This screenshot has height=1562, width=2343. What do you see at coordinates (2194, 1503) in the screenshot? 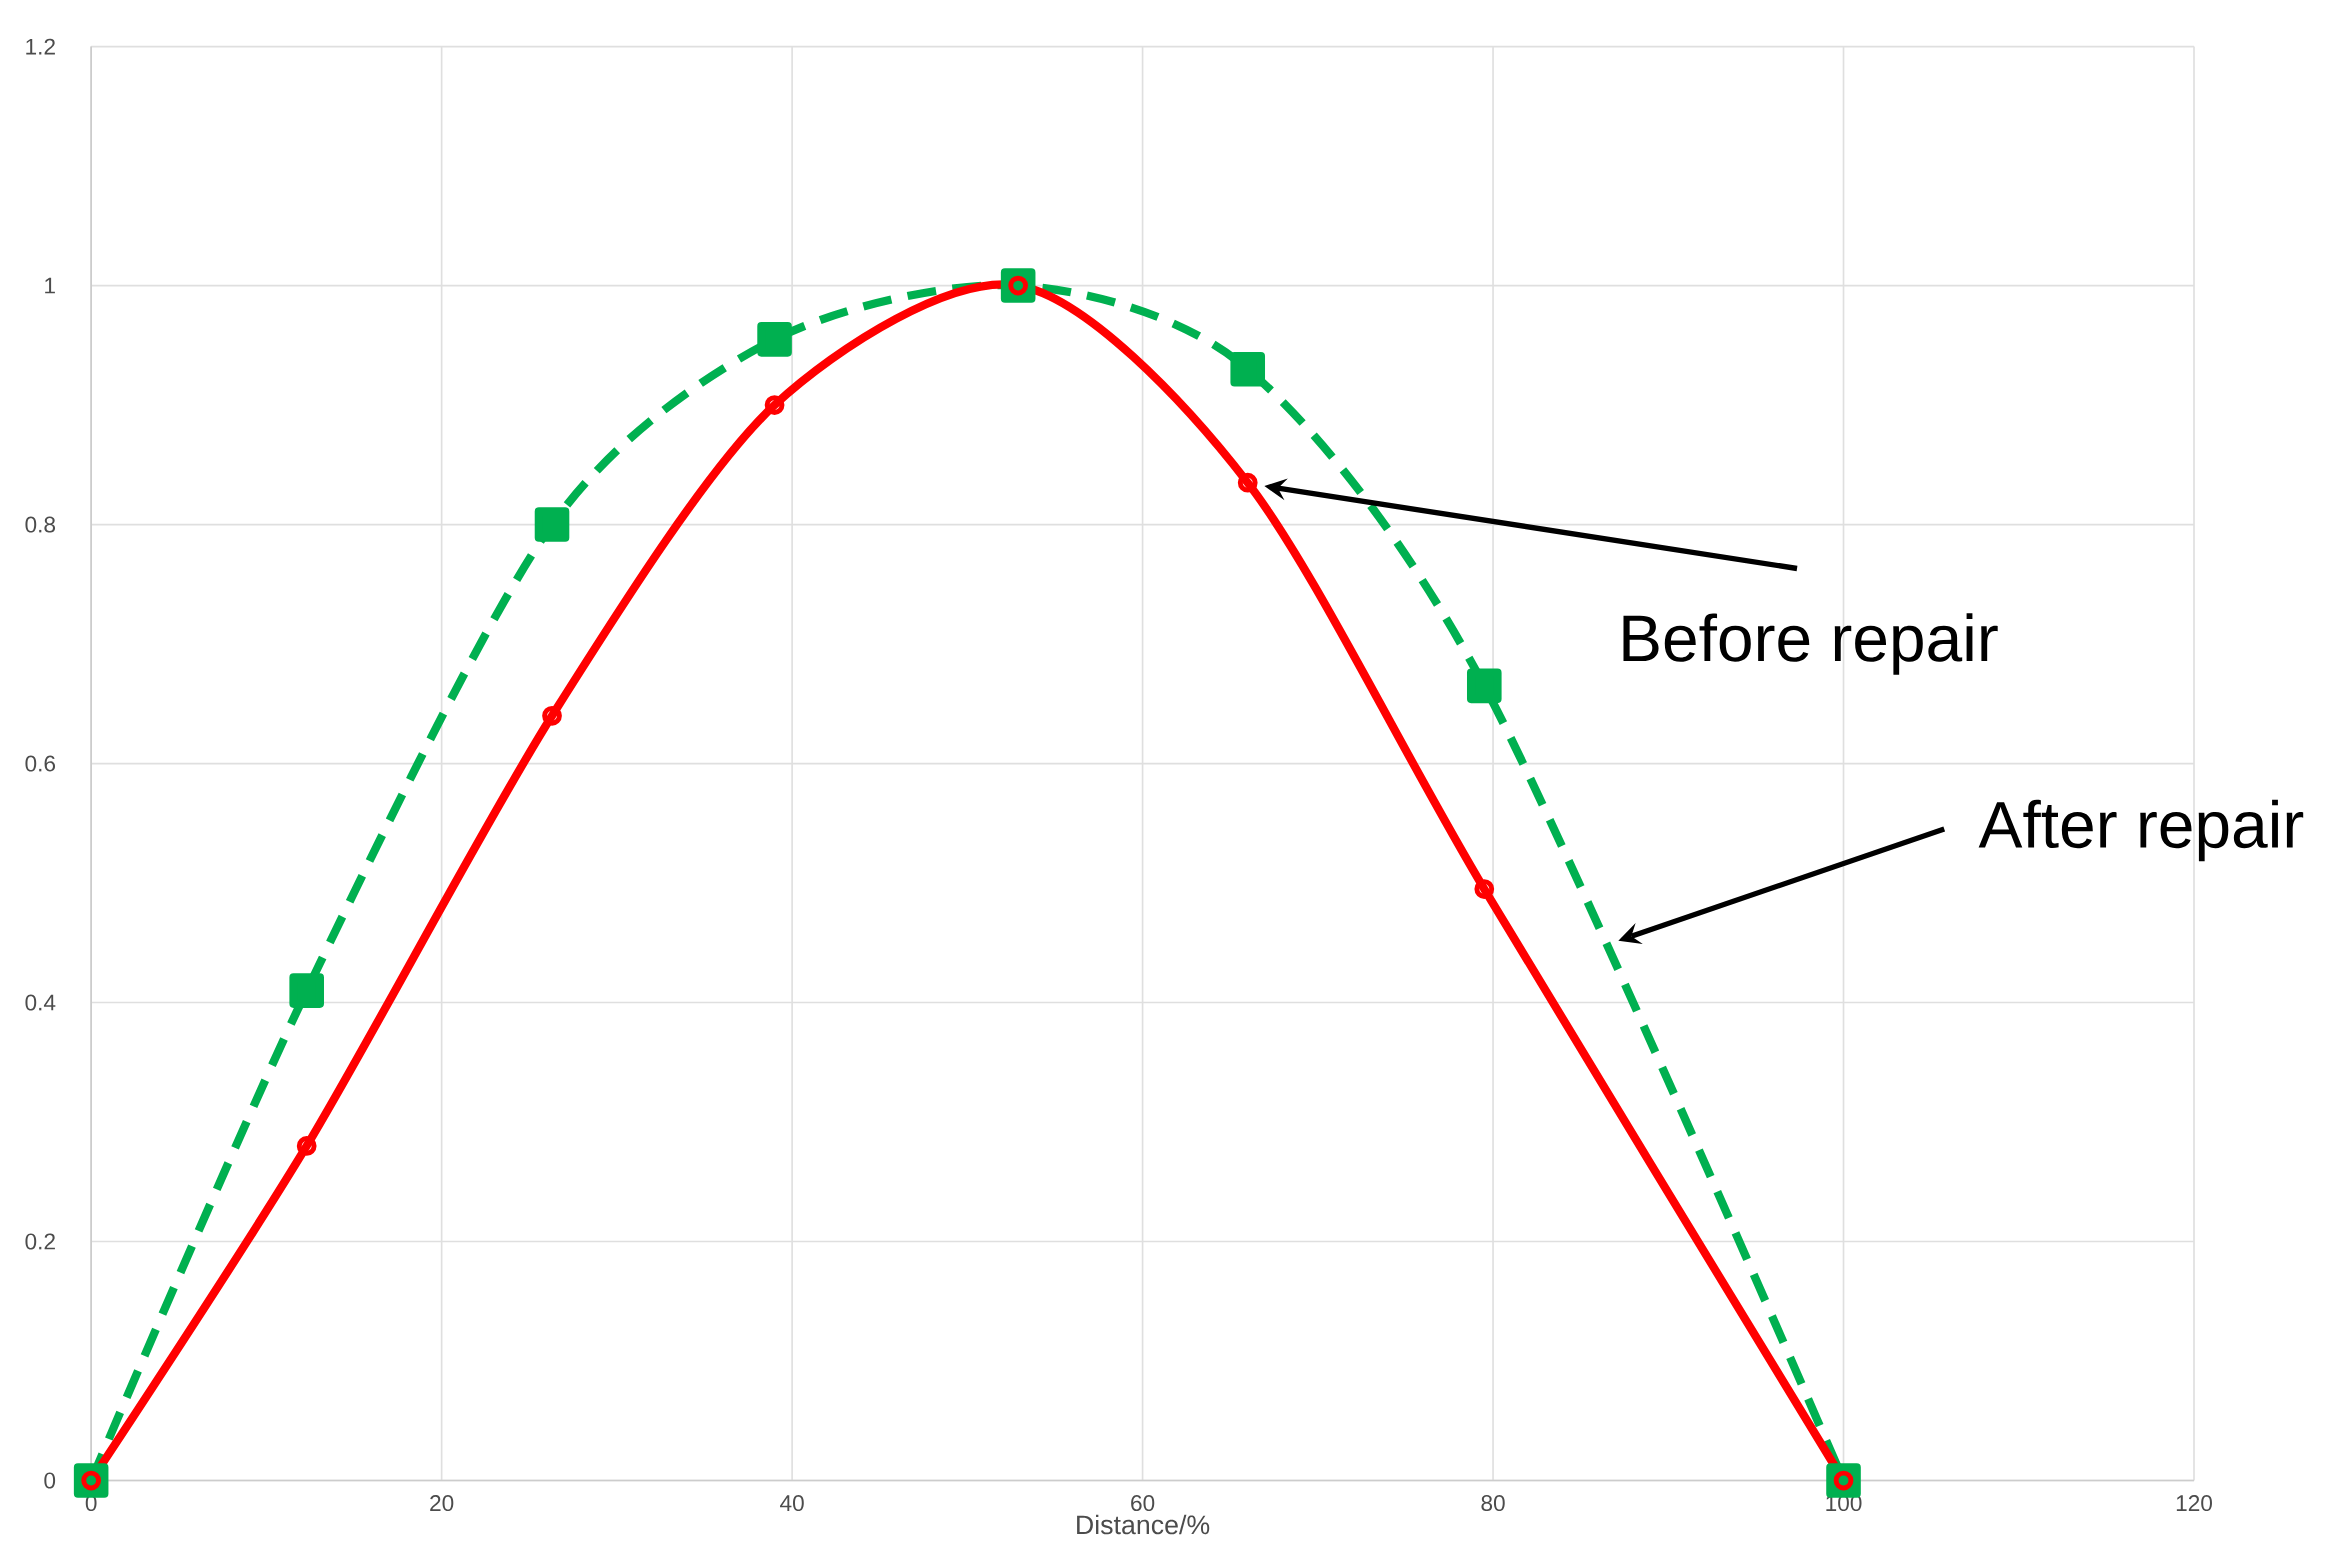
I see `x-tick-label: 120` at bounding box center [2194, 1503].